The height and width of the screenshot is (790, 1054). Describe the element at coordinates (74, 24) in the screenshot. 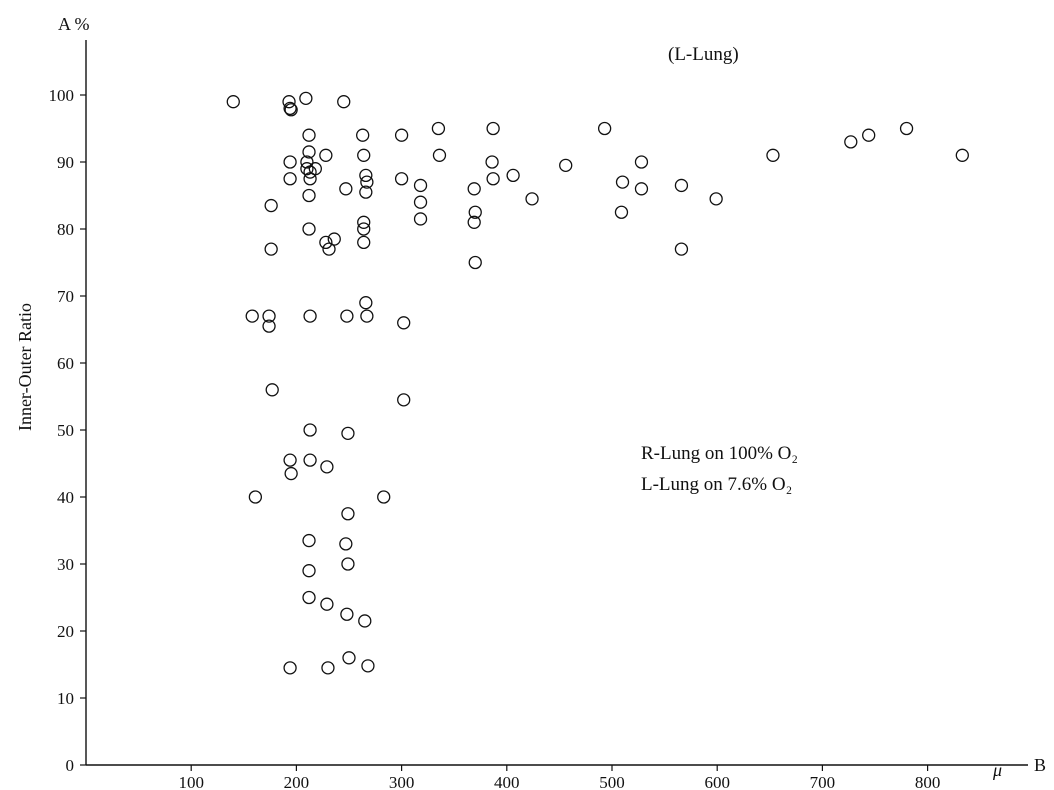

I see `y-axis-letter: A %` at that location.